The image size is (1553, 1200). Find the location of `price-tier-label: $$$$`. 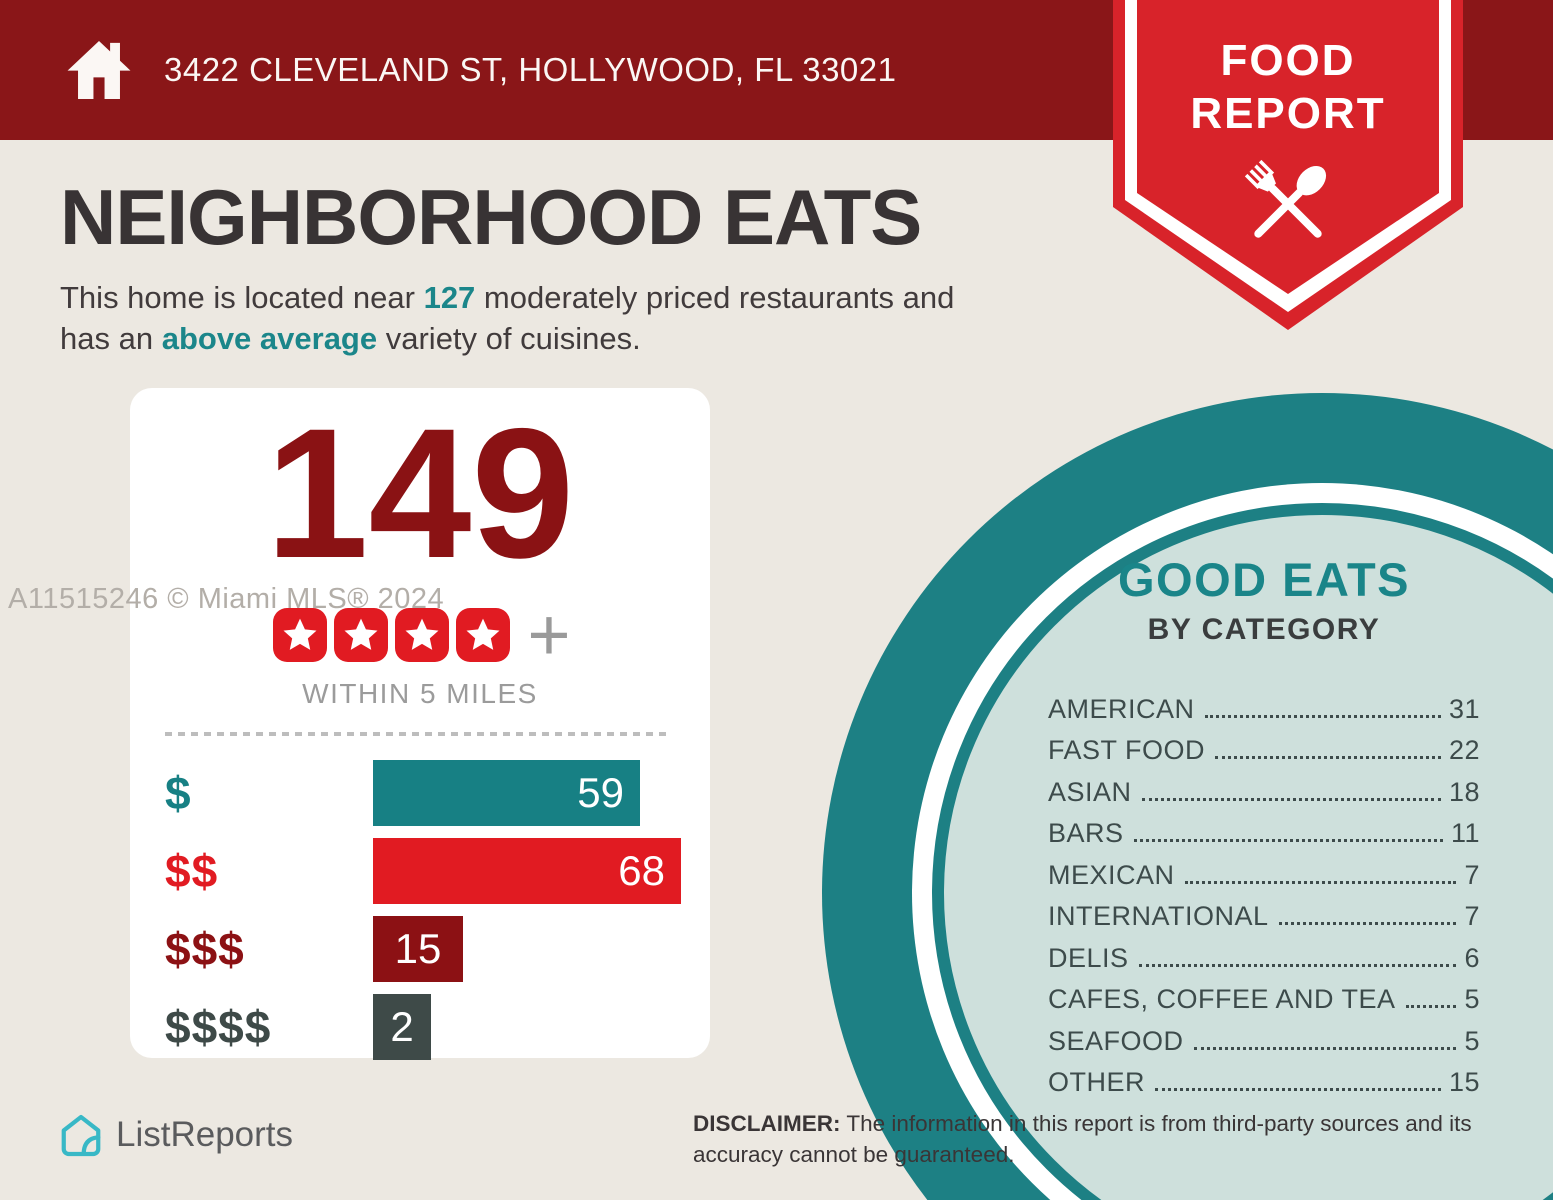

price-tier-label: $$$$ is located at coordinates (218, 1027).